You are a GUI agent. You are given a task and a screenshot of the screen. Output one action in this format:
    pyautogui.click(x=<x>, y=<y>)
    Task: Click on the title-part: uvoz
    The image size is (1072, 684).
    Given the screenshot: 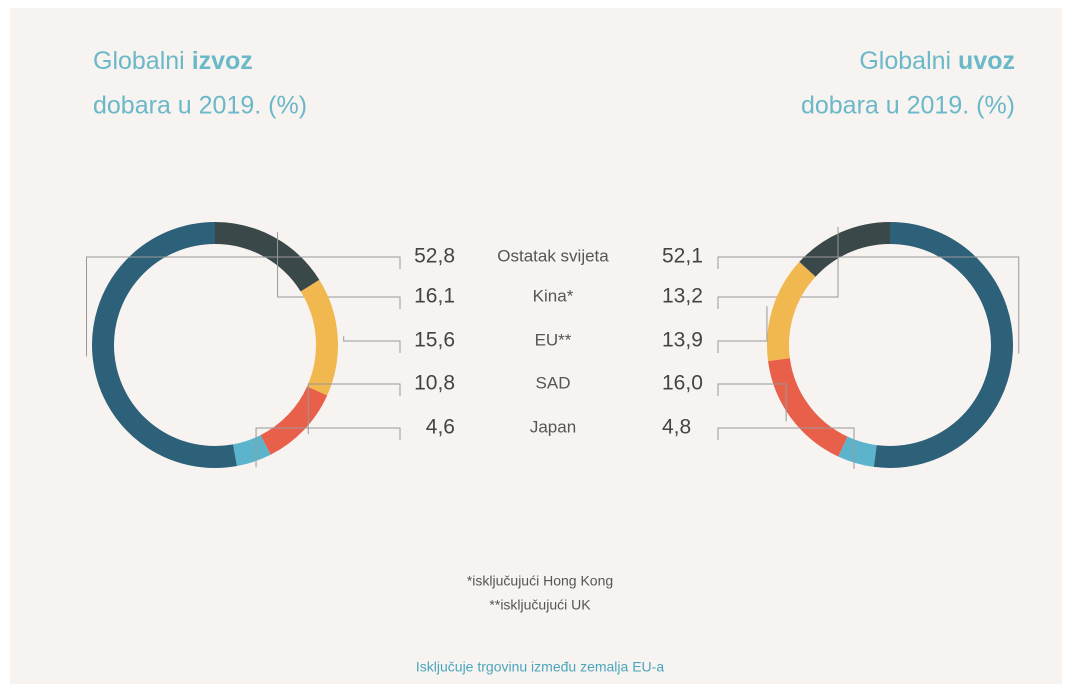 What is the action you would take?
    pyautogui.click(x=986, y=61)
    